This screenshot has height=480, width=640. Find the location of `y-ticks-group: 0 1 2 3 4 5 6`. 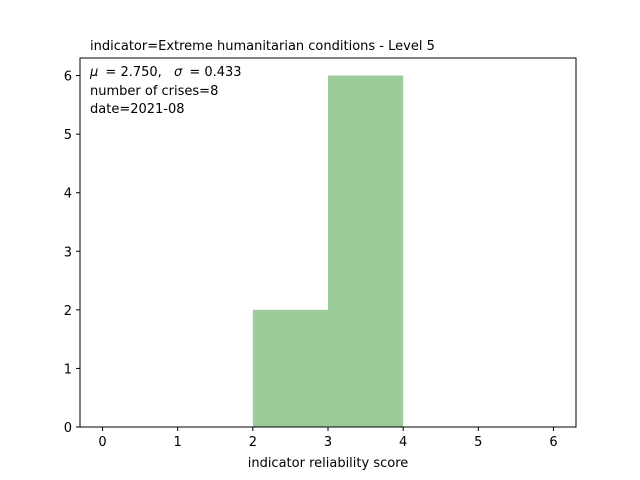

y-ticks-group: 0 1 2 3 4 5 6 is located at coordinates (72, 253).